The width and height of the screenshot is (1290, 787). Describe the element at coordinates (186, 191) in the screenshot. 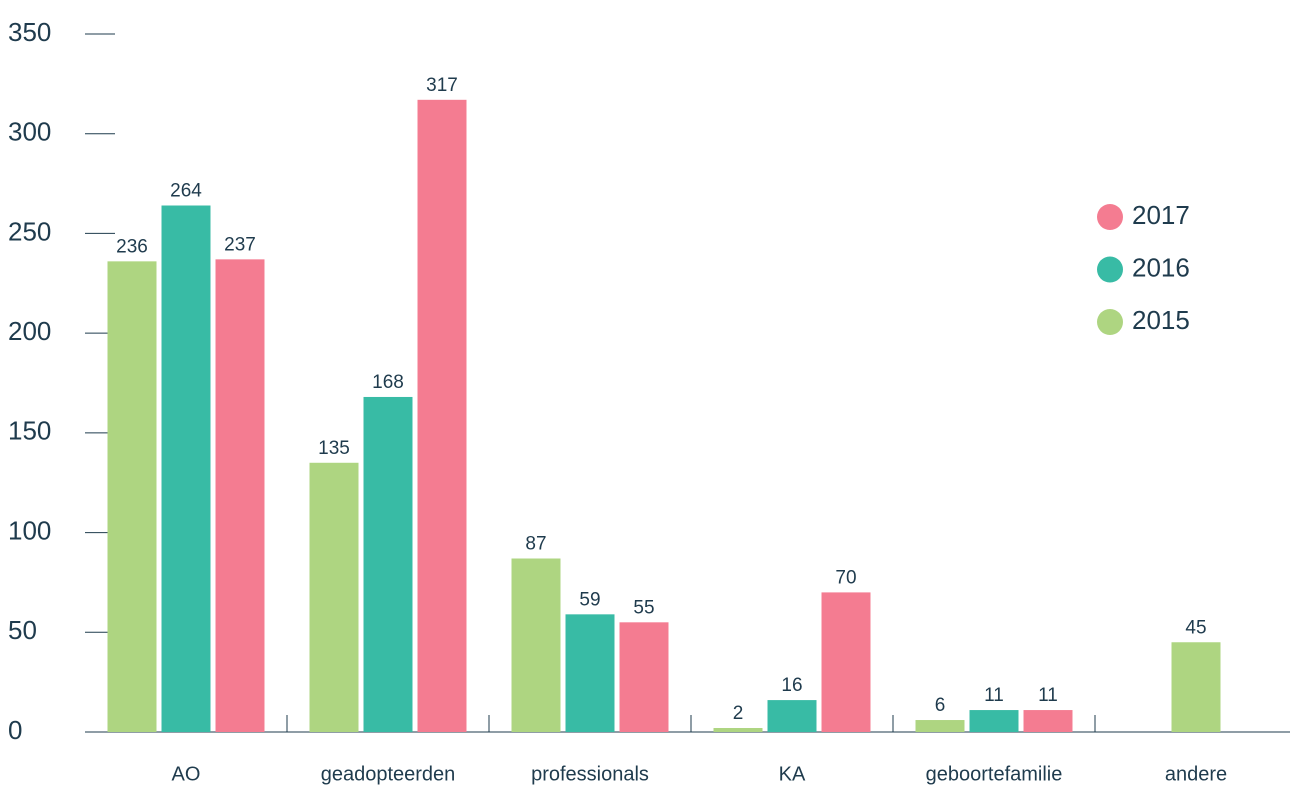

I see `value-label: 264` at that location.